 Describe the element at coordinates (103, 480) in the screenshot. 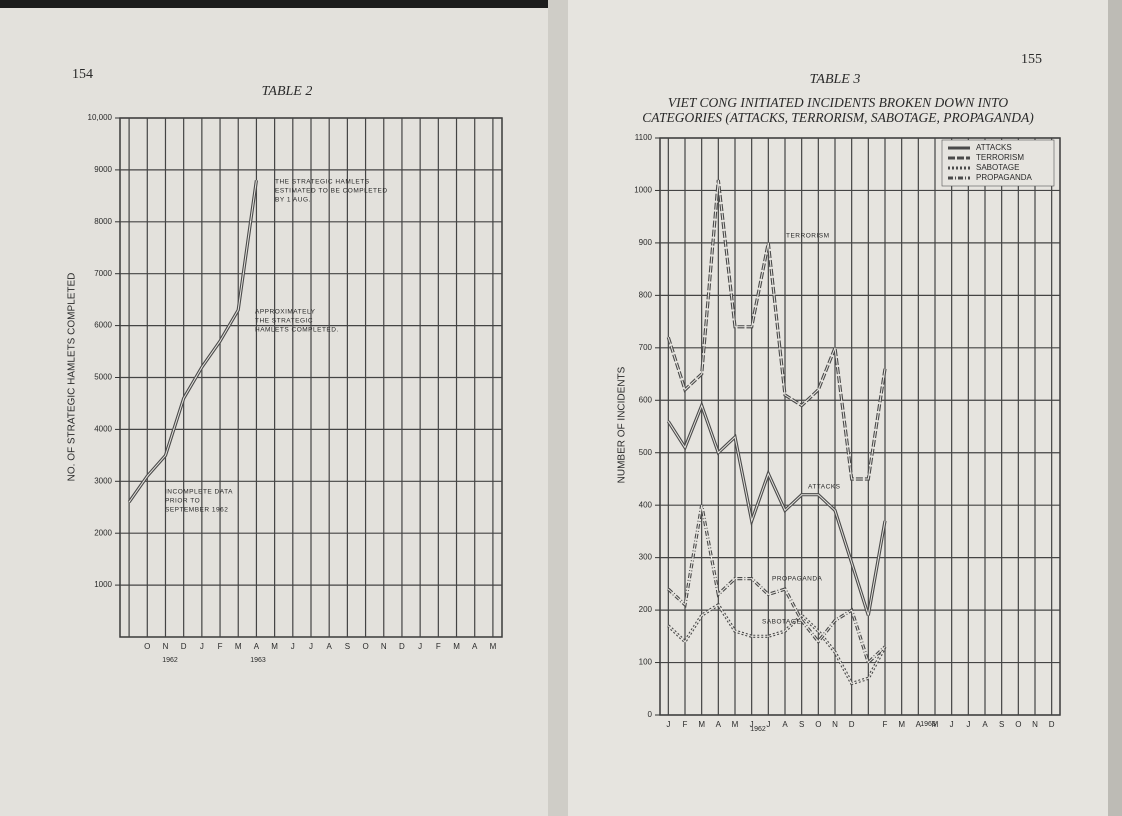

I see `y-tick-label: 3000` at that location.